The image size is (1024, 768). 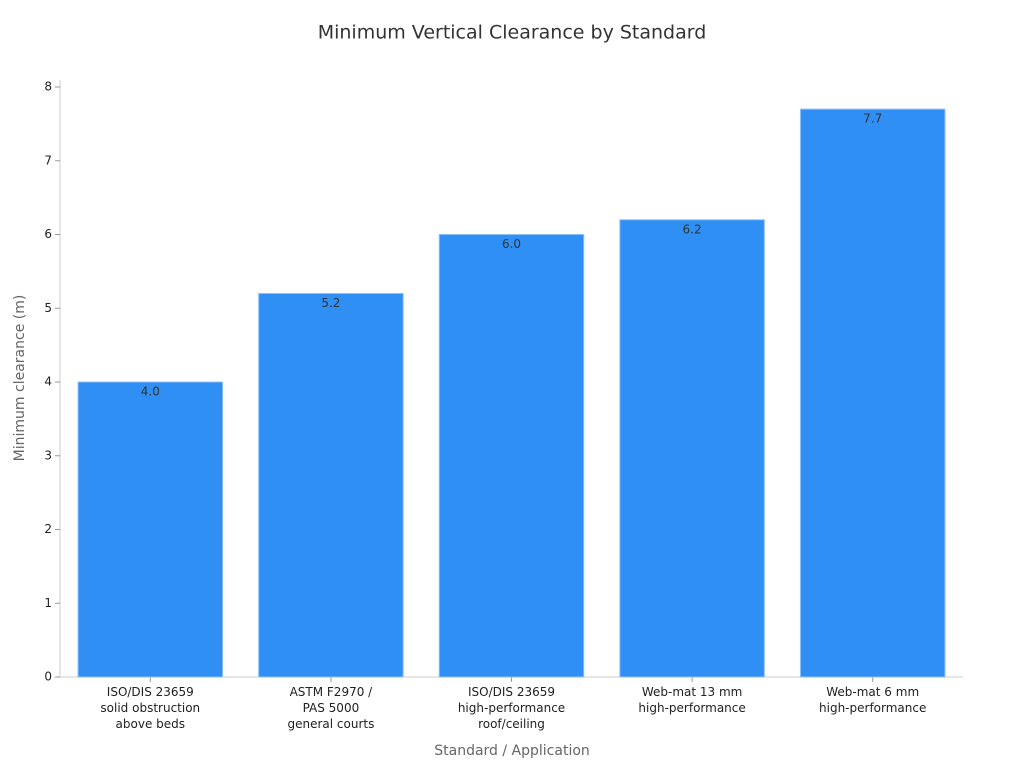 What do you see at coordinates (48, 234) in the screenshot?
I see `y-tick-label: 6` at bounding box center [48, 234].